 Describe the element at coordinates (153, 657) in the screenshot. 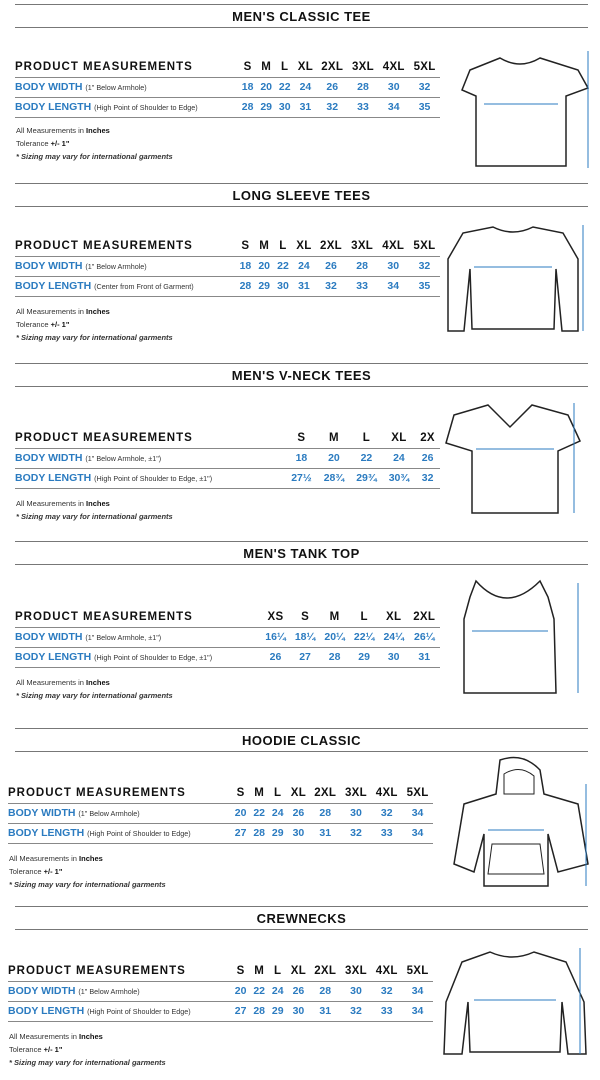

I see `measurement-note: (High Point of Shoulder to Edge, ±1")` at that location.